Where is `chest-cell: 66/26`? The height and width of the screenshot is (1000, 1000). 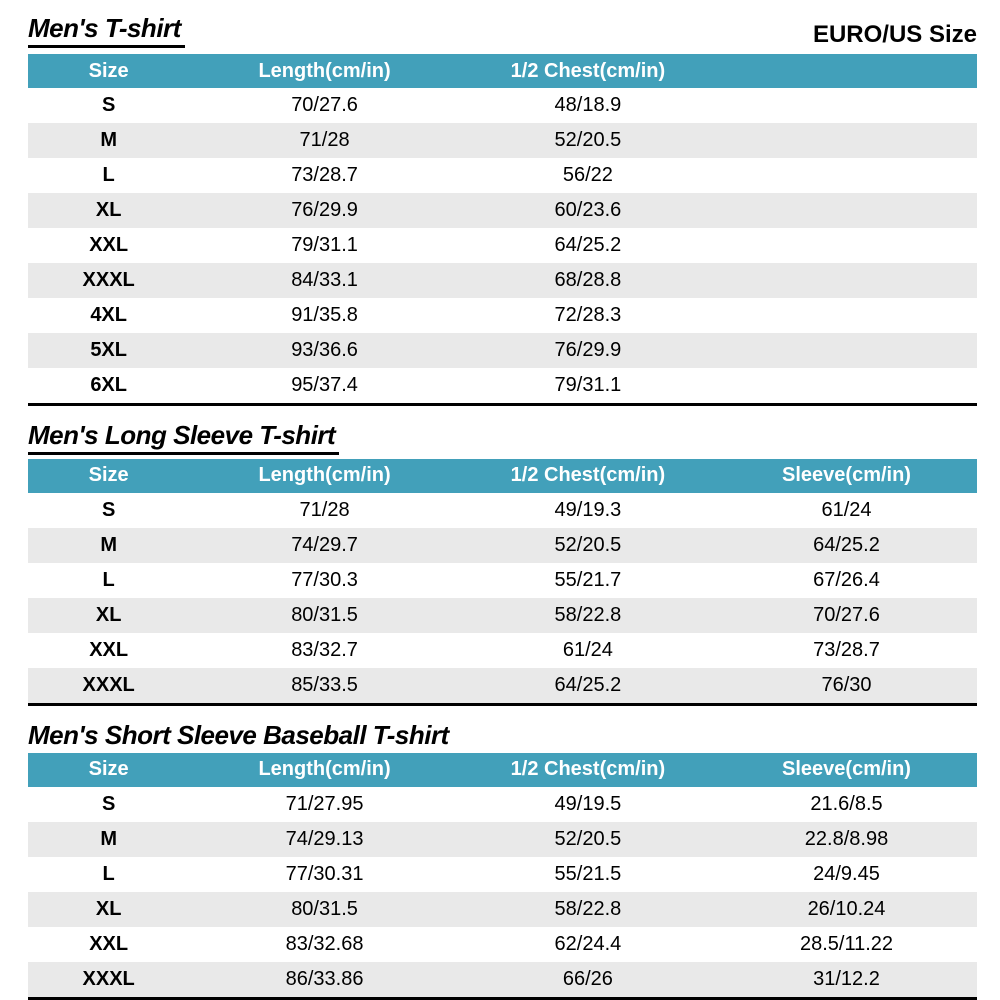 chest-cell: 66/26 is located at coordinates (587, 978).